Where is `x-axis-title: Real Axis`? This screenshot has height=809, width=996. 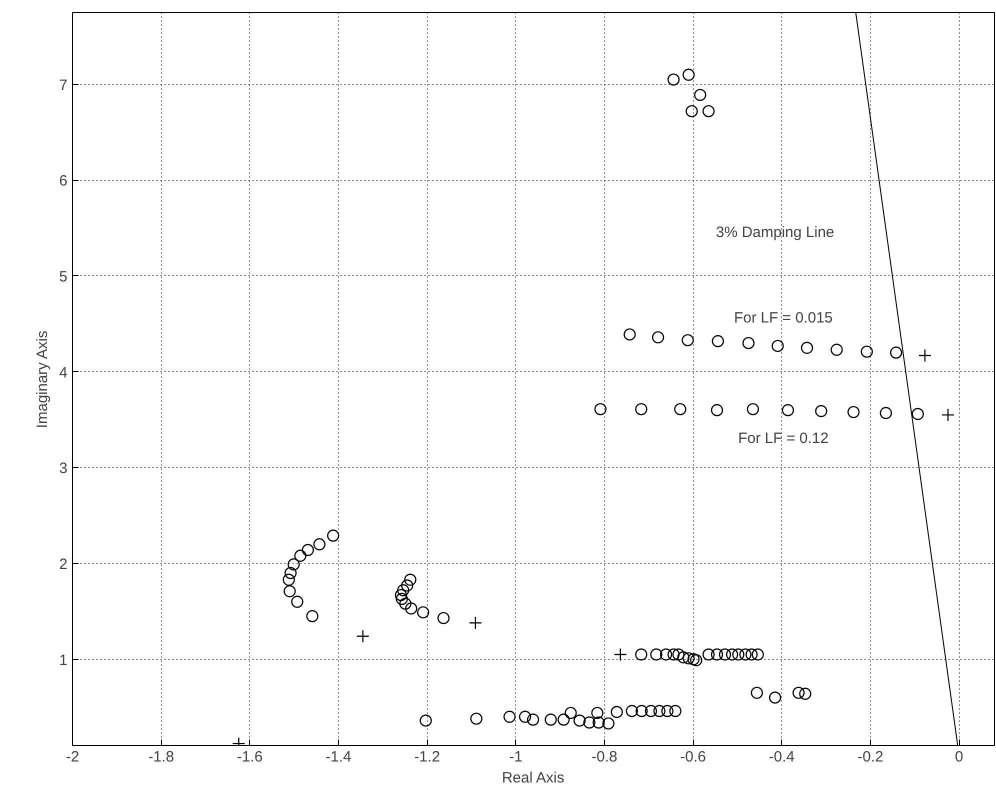 x-axis-title: Real Axis is located at coordinates (533, 778).